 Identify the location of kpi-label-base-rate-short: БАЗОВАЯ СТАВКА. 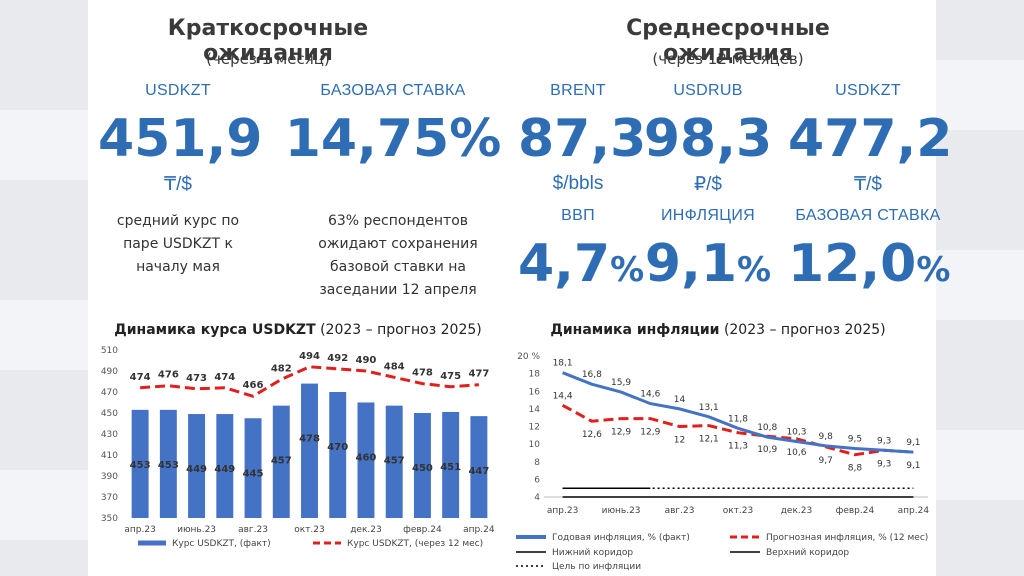
(393, 90).